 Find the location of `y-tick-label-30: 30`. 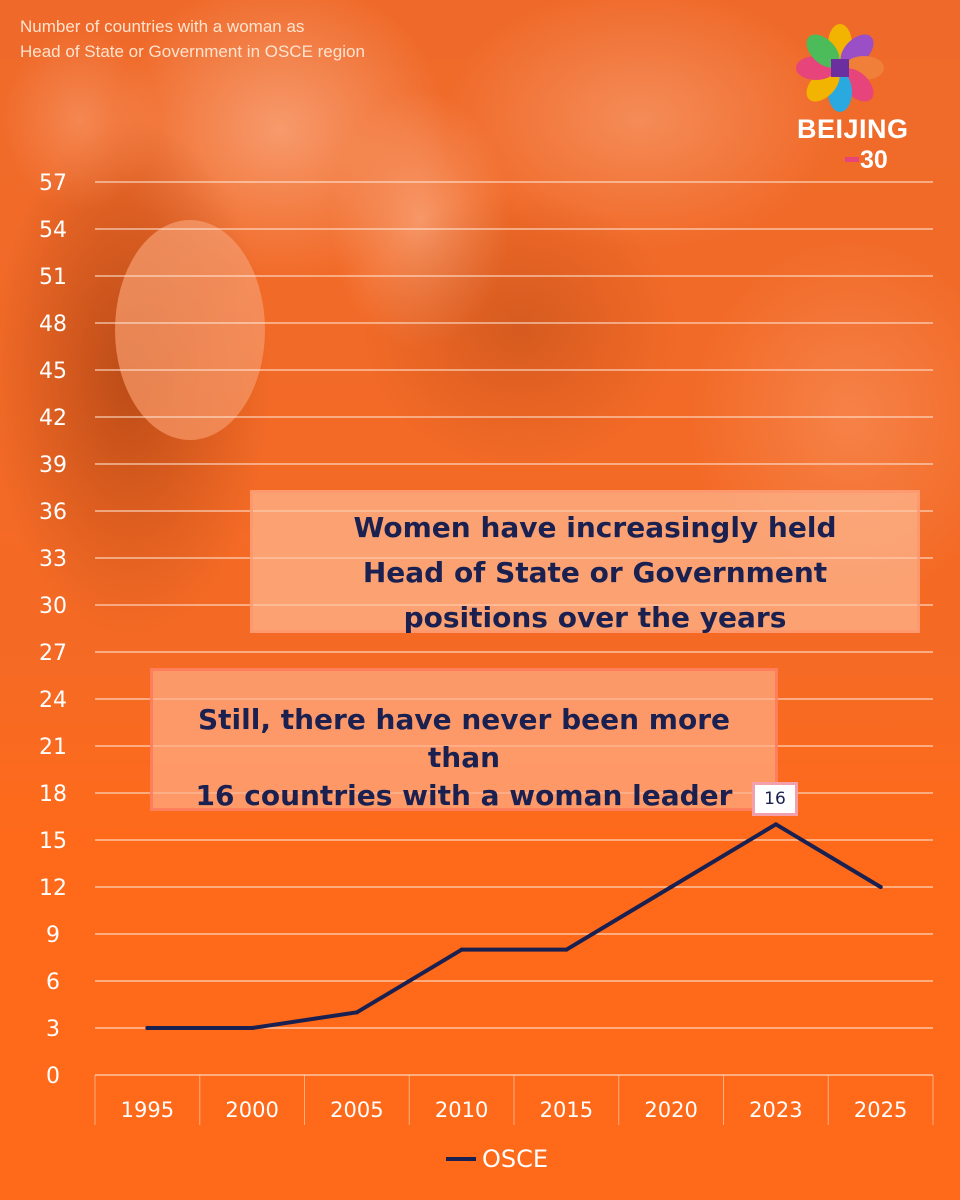

y-tick-label-30: 30 is located at coordinates (53, 606).